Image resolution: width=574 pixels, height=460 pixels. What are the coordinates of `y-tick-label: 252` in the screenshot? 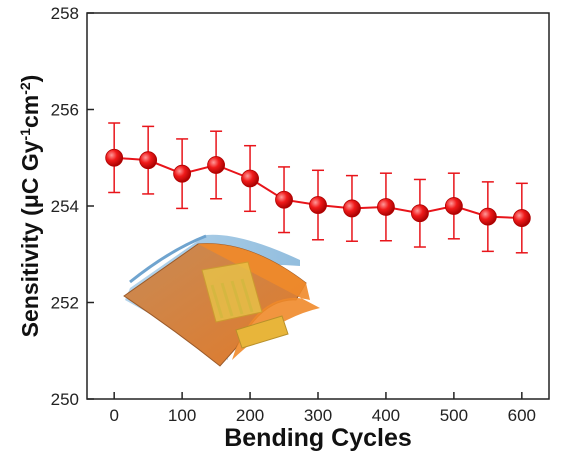 It's located at (65, 303).